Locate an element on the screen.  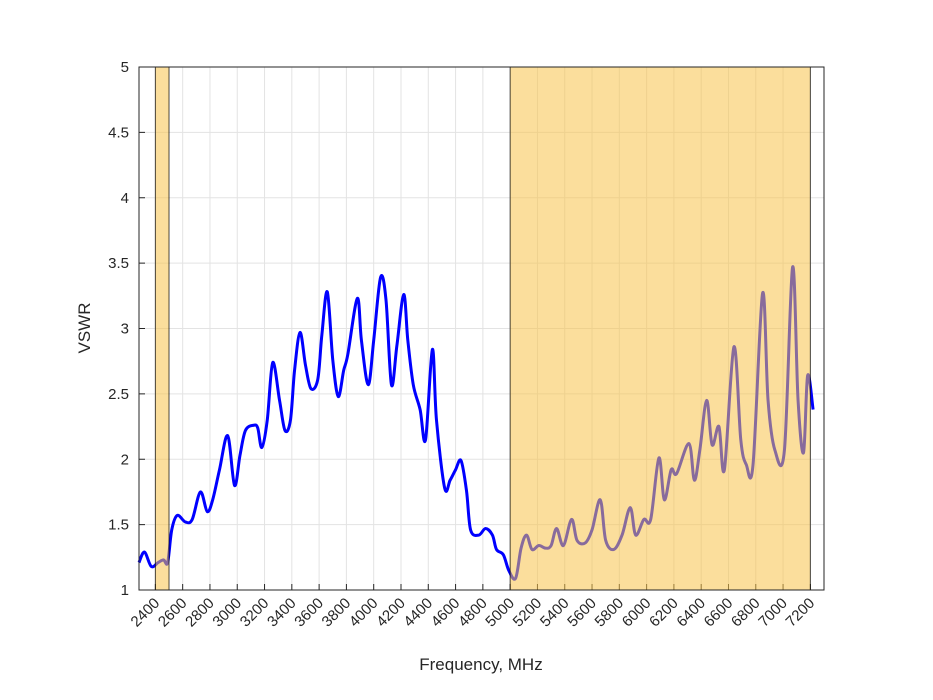
x-tick-label: 3800 is located at coordinates (337, 613).